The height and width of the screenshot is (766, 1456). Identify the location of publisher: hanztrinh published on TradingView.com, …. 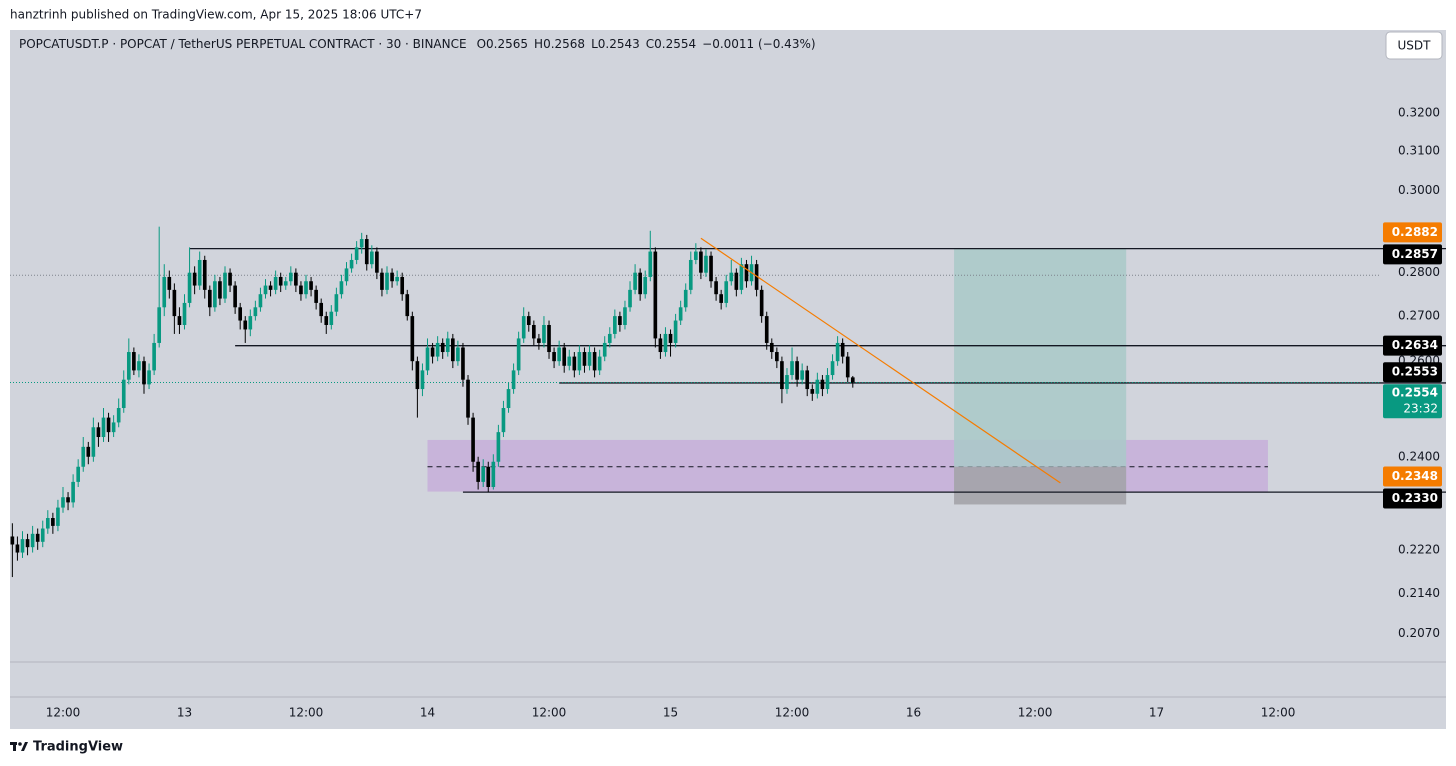
(216, 15).